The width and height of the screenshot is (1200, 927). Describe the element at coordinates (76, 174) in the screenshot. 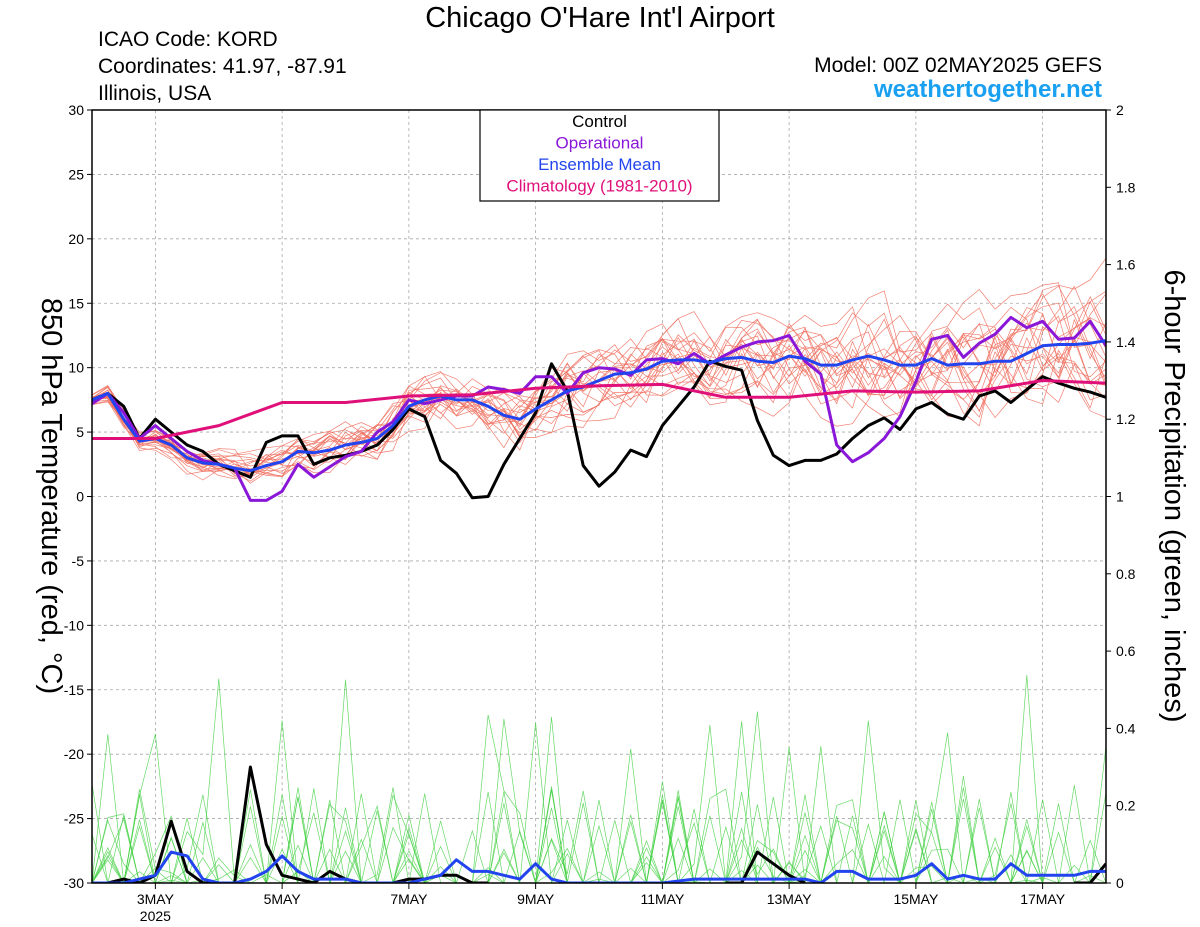

I see `y-left-tick-label: 25` at that location.